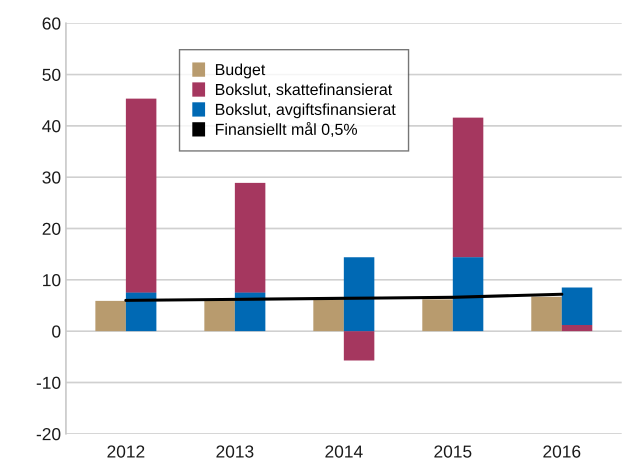  Describe the element at coordinates (51, 126) in the screenshot. I see `y-tick-label: 40` at that location.